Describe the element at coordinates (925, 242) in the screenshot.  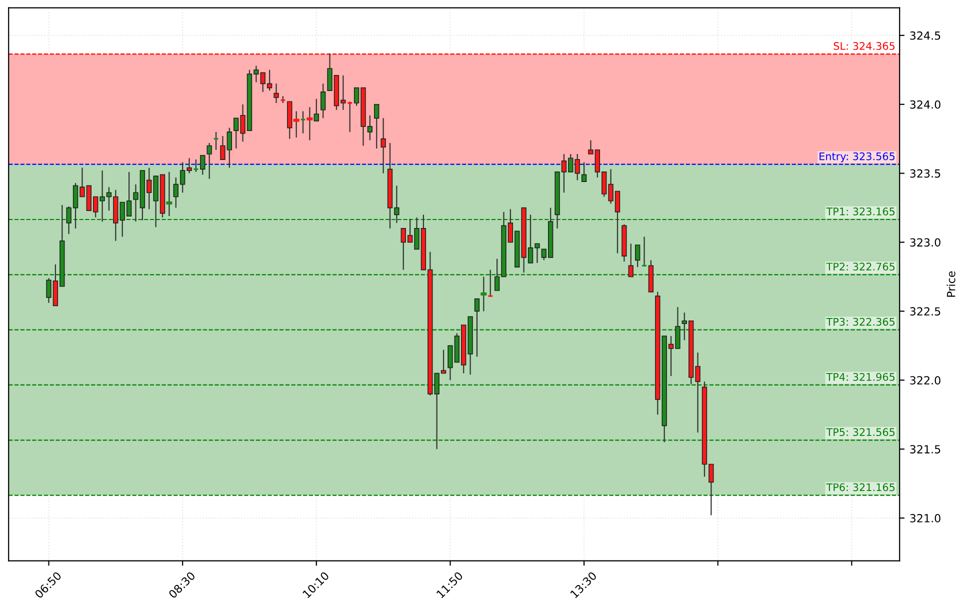
I see `y-tick-label: 323.0` at that location.